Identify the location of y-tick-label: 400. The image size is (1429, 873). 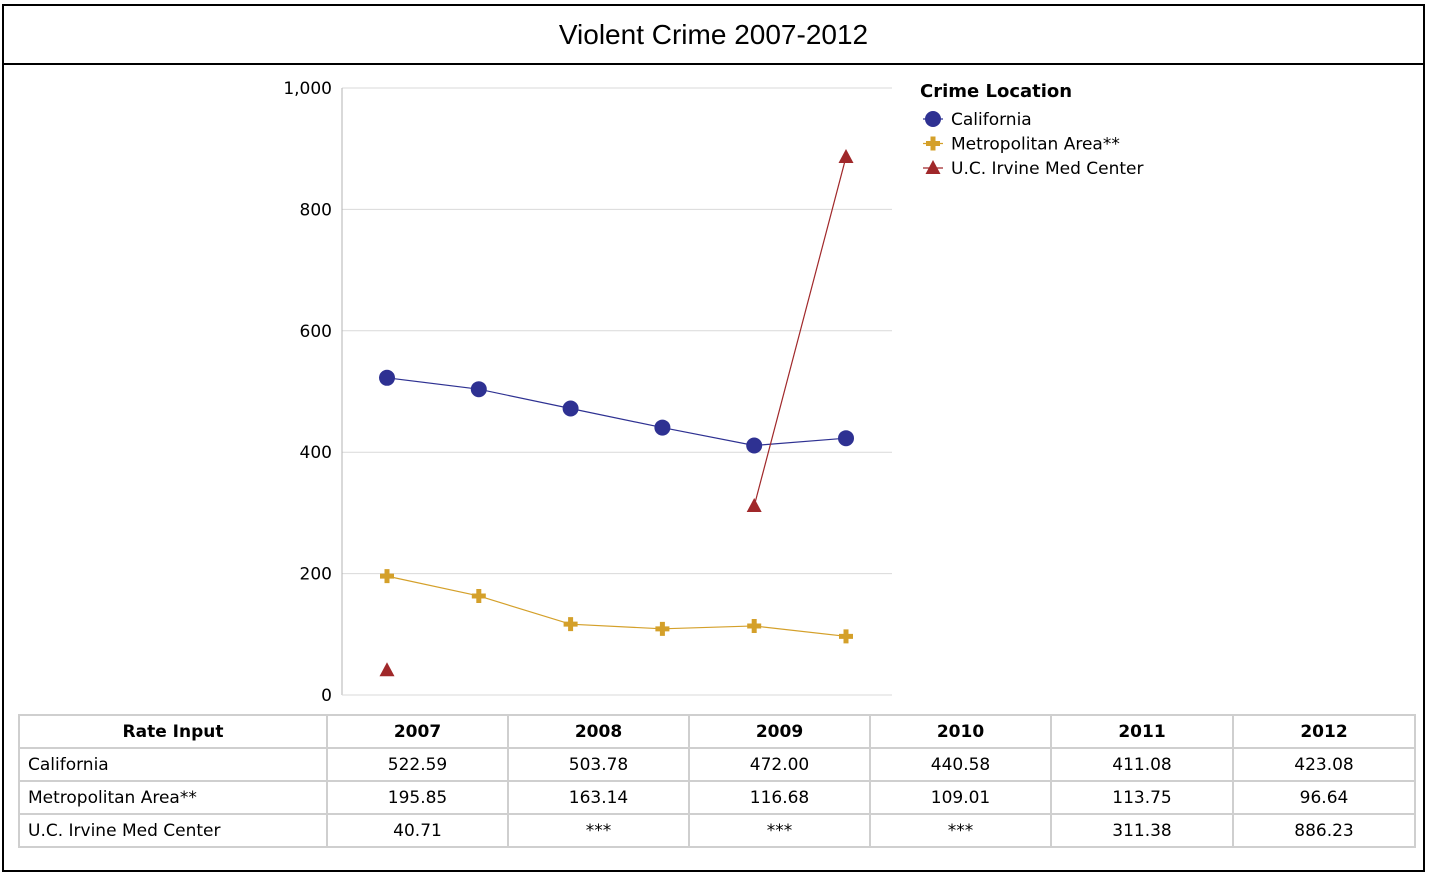
(316, 453).